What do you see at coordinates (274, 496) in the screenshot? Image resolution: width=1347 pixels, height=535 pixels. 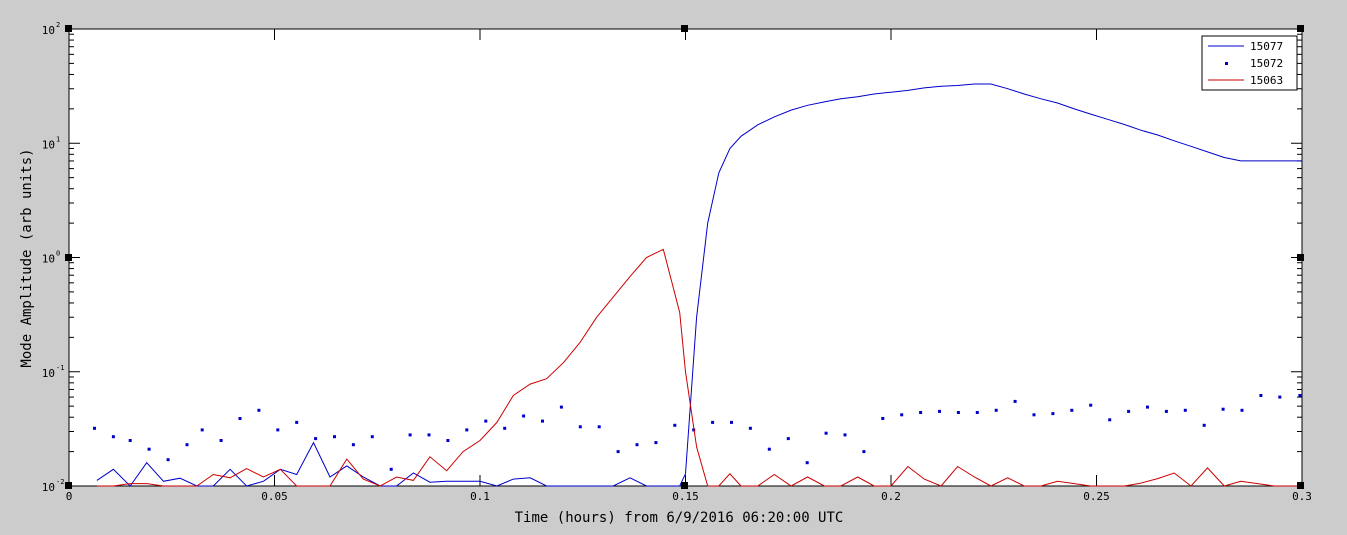 I see `x-tick-label: 0.05` at bounding box center [274, 496].